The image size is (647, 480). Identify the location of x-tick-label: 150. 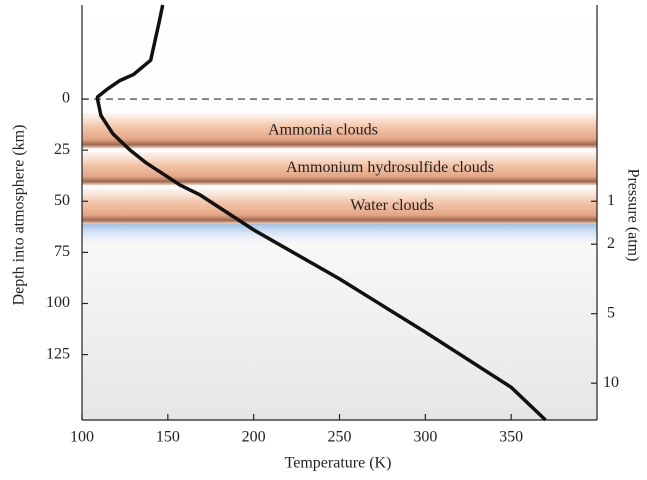
(168, 437).